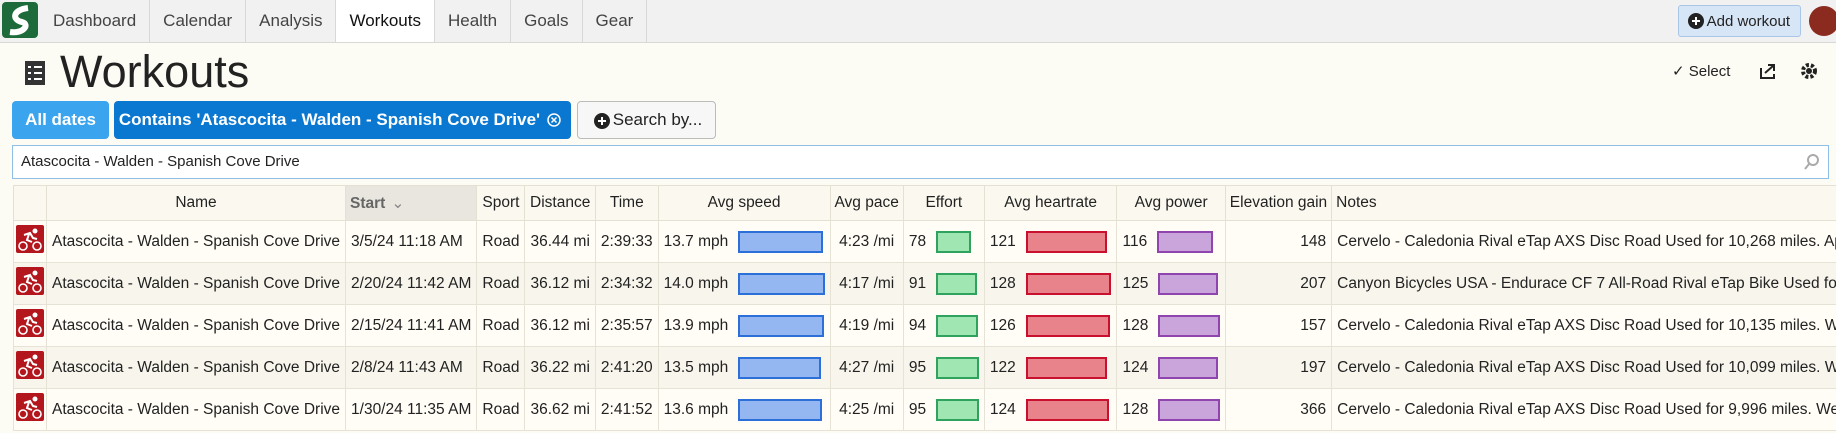 This screenshot has width=1836, height=433. What do you see at coordinates (866, 203) in the screenshot?
I see `column-header: Avg pace` at bounding box center [866, 203].